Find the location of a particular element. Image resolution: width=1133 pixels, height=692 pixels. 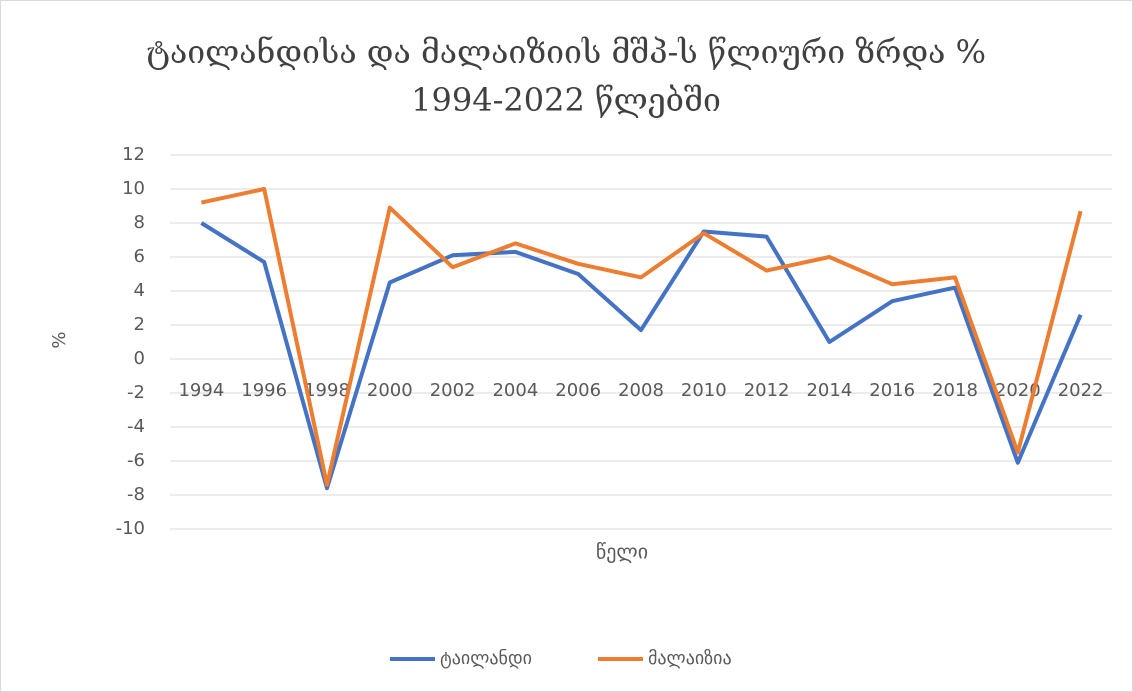

x-tick-label: 2002 is located at coordinates (453, 390).